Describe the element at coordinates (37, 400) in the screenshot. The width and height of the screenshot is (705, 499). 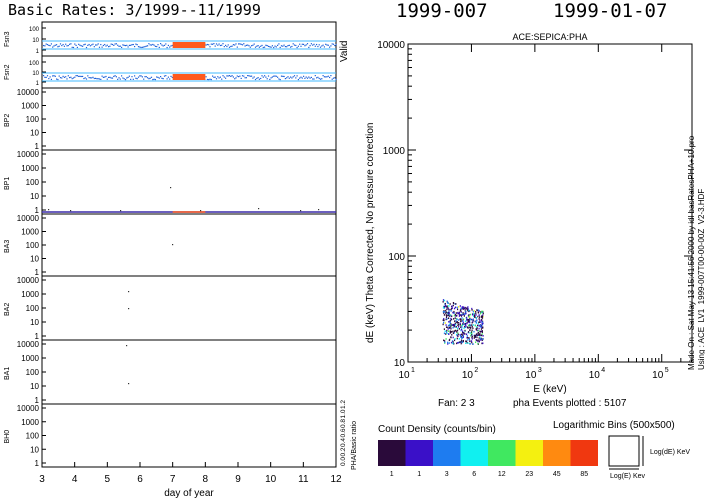
I see `panel-ytick-label-7-4: 1` at that location.